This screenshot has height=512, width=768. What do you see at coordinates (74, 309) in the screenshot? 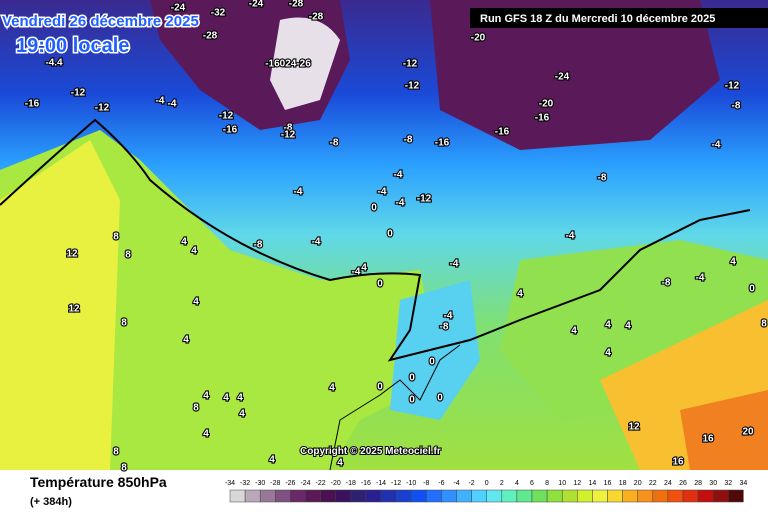
I see `temperature-label: 12` at bounding box center [74, 309].